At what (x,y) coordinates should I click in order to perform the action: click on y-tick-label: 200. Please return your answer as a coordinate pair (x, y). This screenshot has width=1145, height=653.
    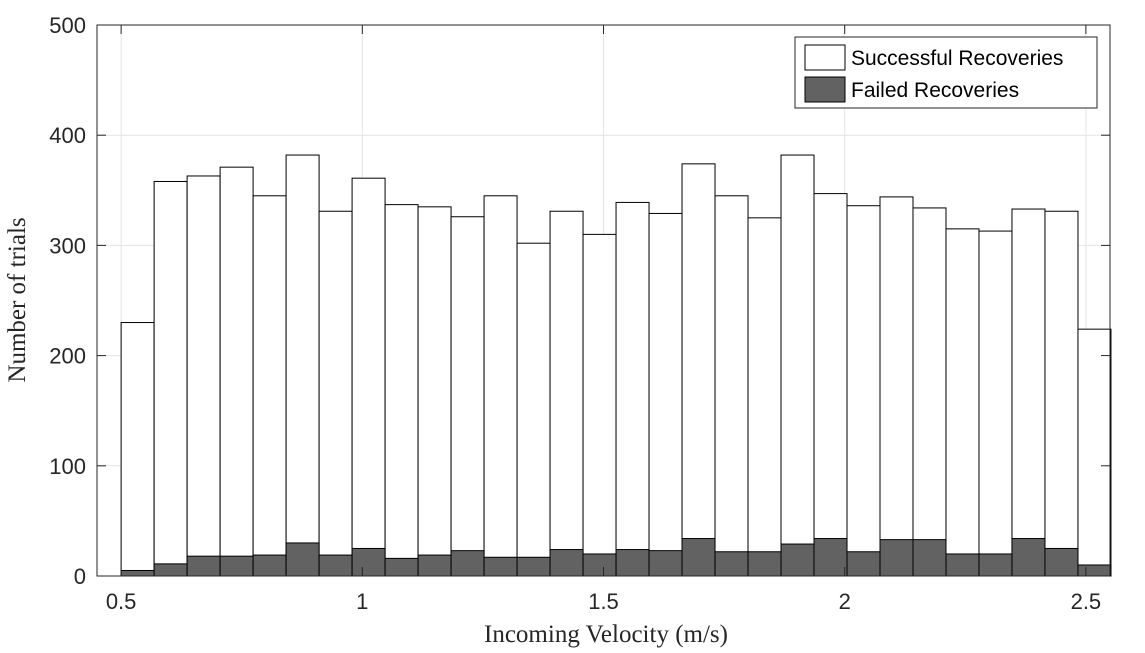
    Looking at the image, I should click on (67, 356).